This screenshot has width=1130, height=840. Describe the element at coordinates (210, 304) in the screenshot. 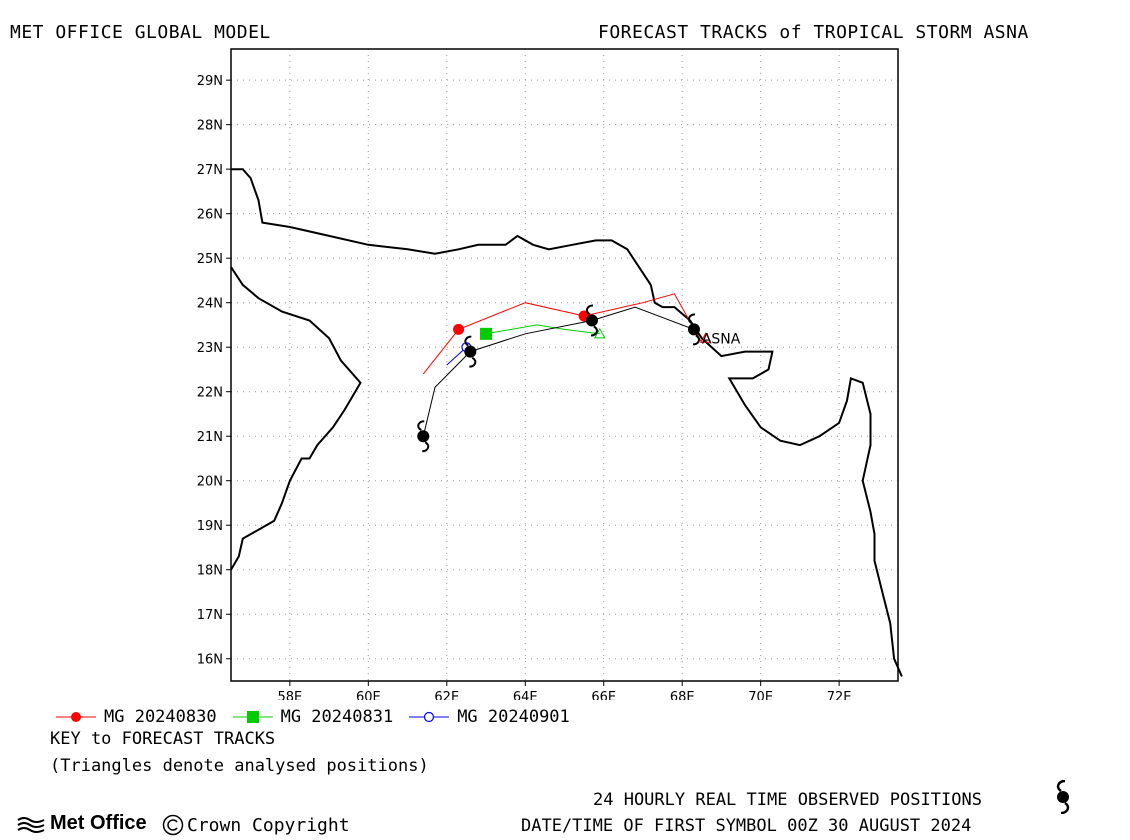

I see `lat-tick-label: 24N` at that location.